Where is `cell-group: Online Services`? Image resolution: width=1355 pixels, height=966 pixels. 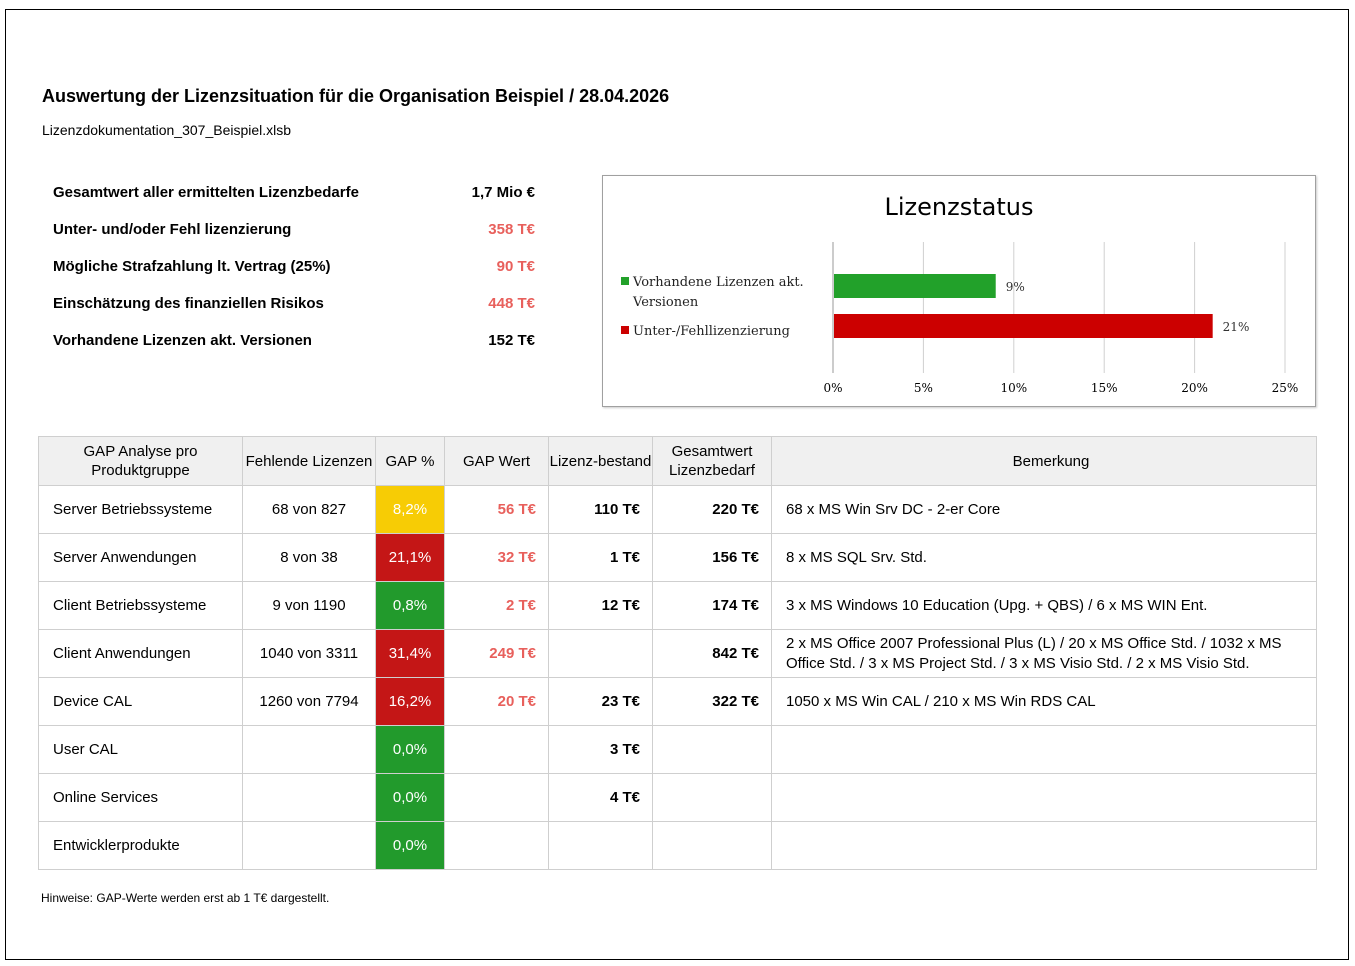
cell-group: Online Services is located at coordinates (140, 797).